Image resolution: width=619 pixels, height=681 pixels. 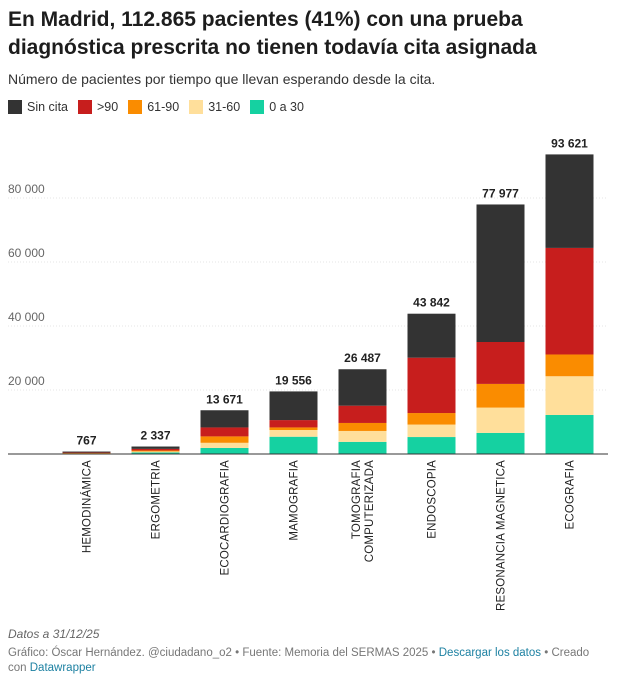 What do you see at coordinates (62, 668) in the screenshot?
I see `datawrapper-link: Datawrapper` at bounding box center [62, 668].